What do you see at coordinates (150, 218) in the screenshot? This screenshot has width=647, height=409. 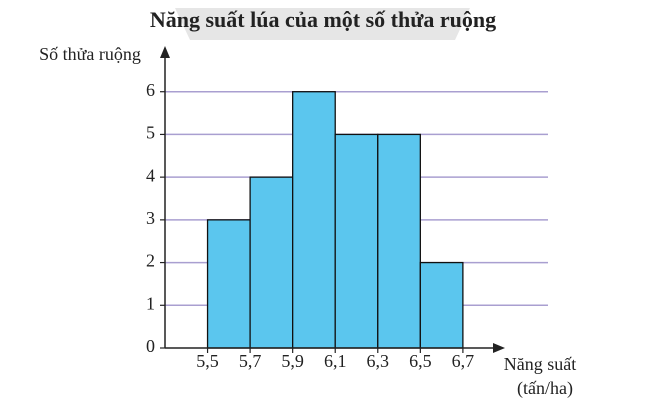 I see `y-tick-label: 3` at bounding box center [150, 218].